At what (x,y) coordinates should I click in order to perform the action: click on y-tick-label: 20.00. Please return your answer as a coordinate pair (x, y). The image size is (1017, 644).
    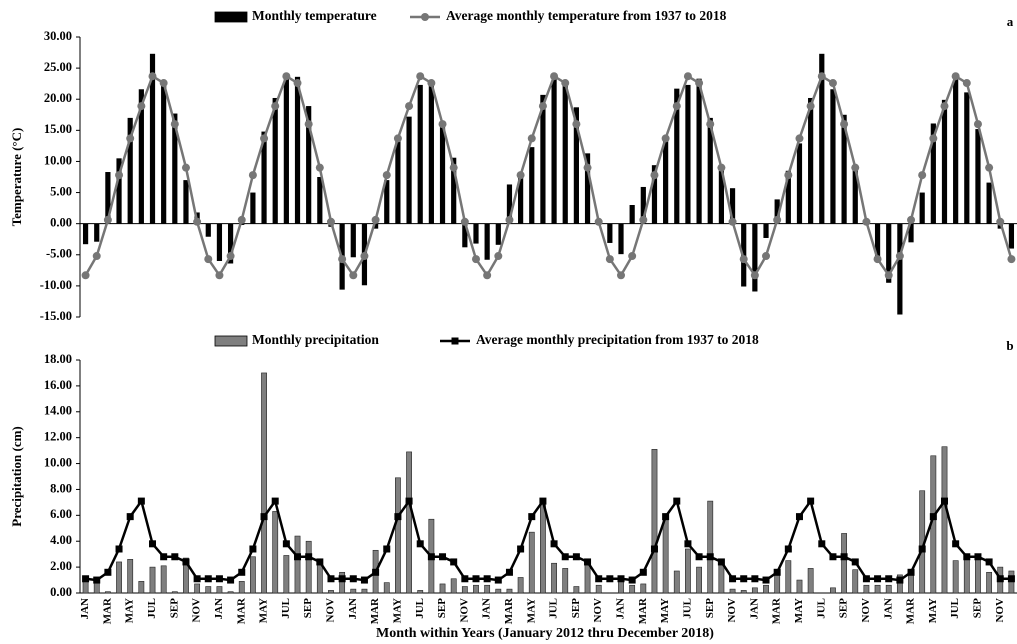
    Looking at the image, I should click on (58, 98).